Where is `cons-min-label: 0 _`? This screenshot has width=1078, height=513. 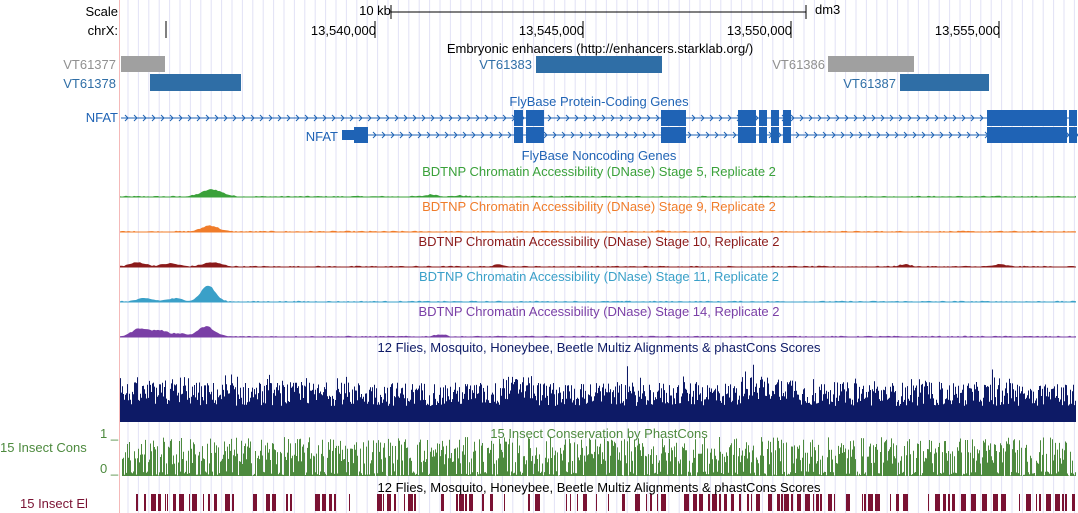 cons-min-label: 0 _ is located at coordinates (109, 468).